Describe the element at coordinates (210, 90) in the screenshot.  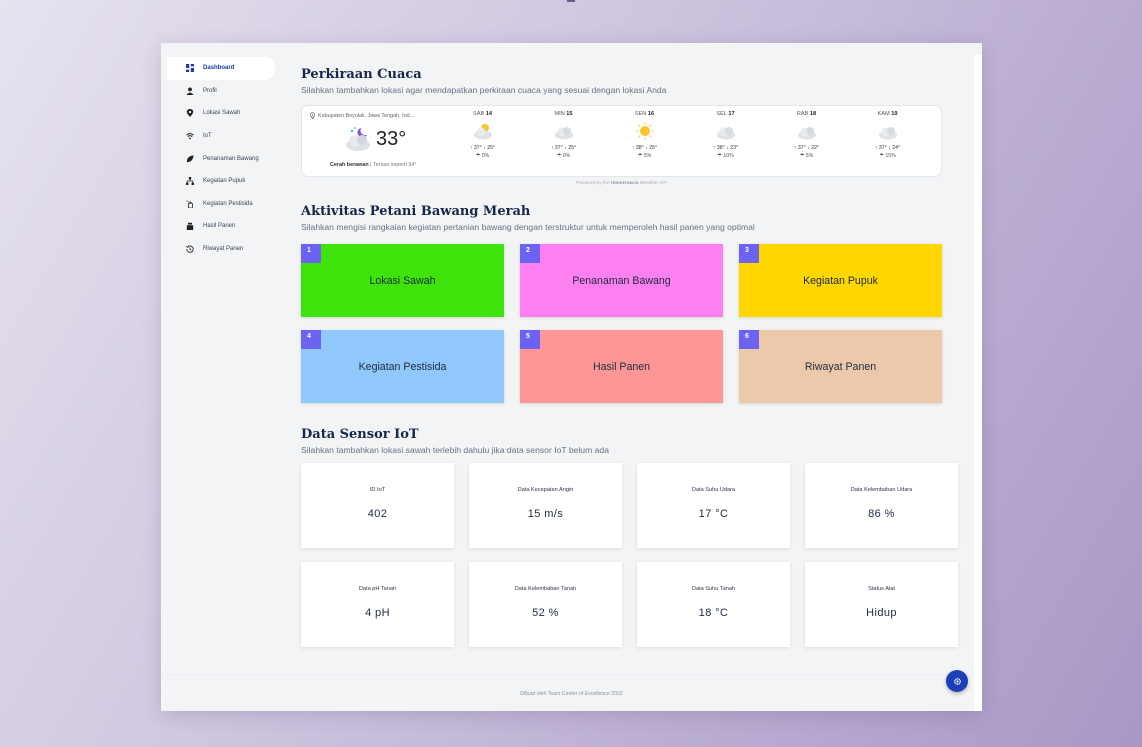
I see `sidebar-item-label: Profil` at that location.